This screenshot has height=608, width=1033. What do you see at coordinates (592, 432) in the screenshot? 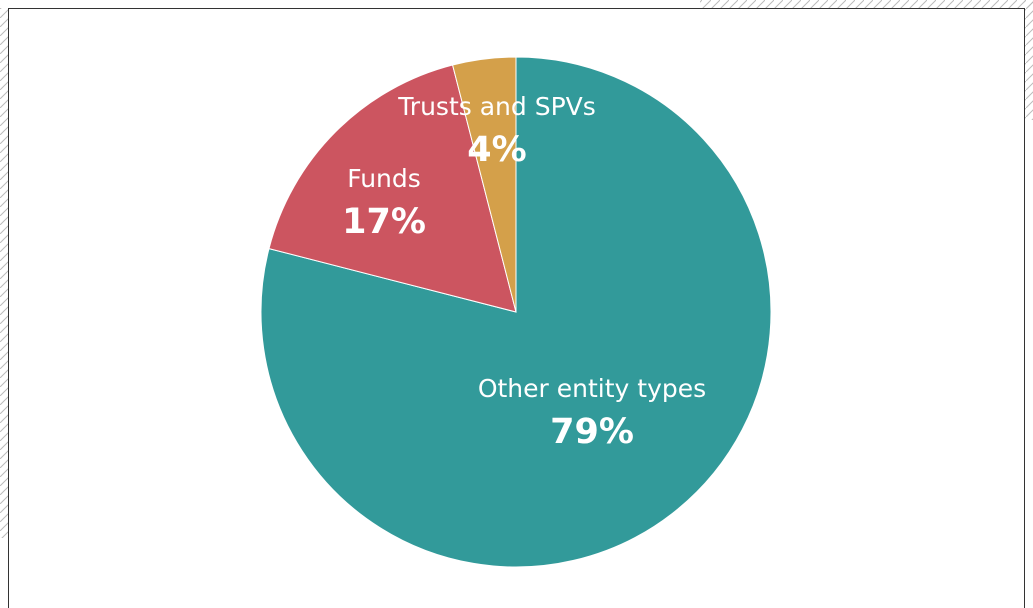
I see `slice-value-label: 79%` at bounding box center [592, 432].